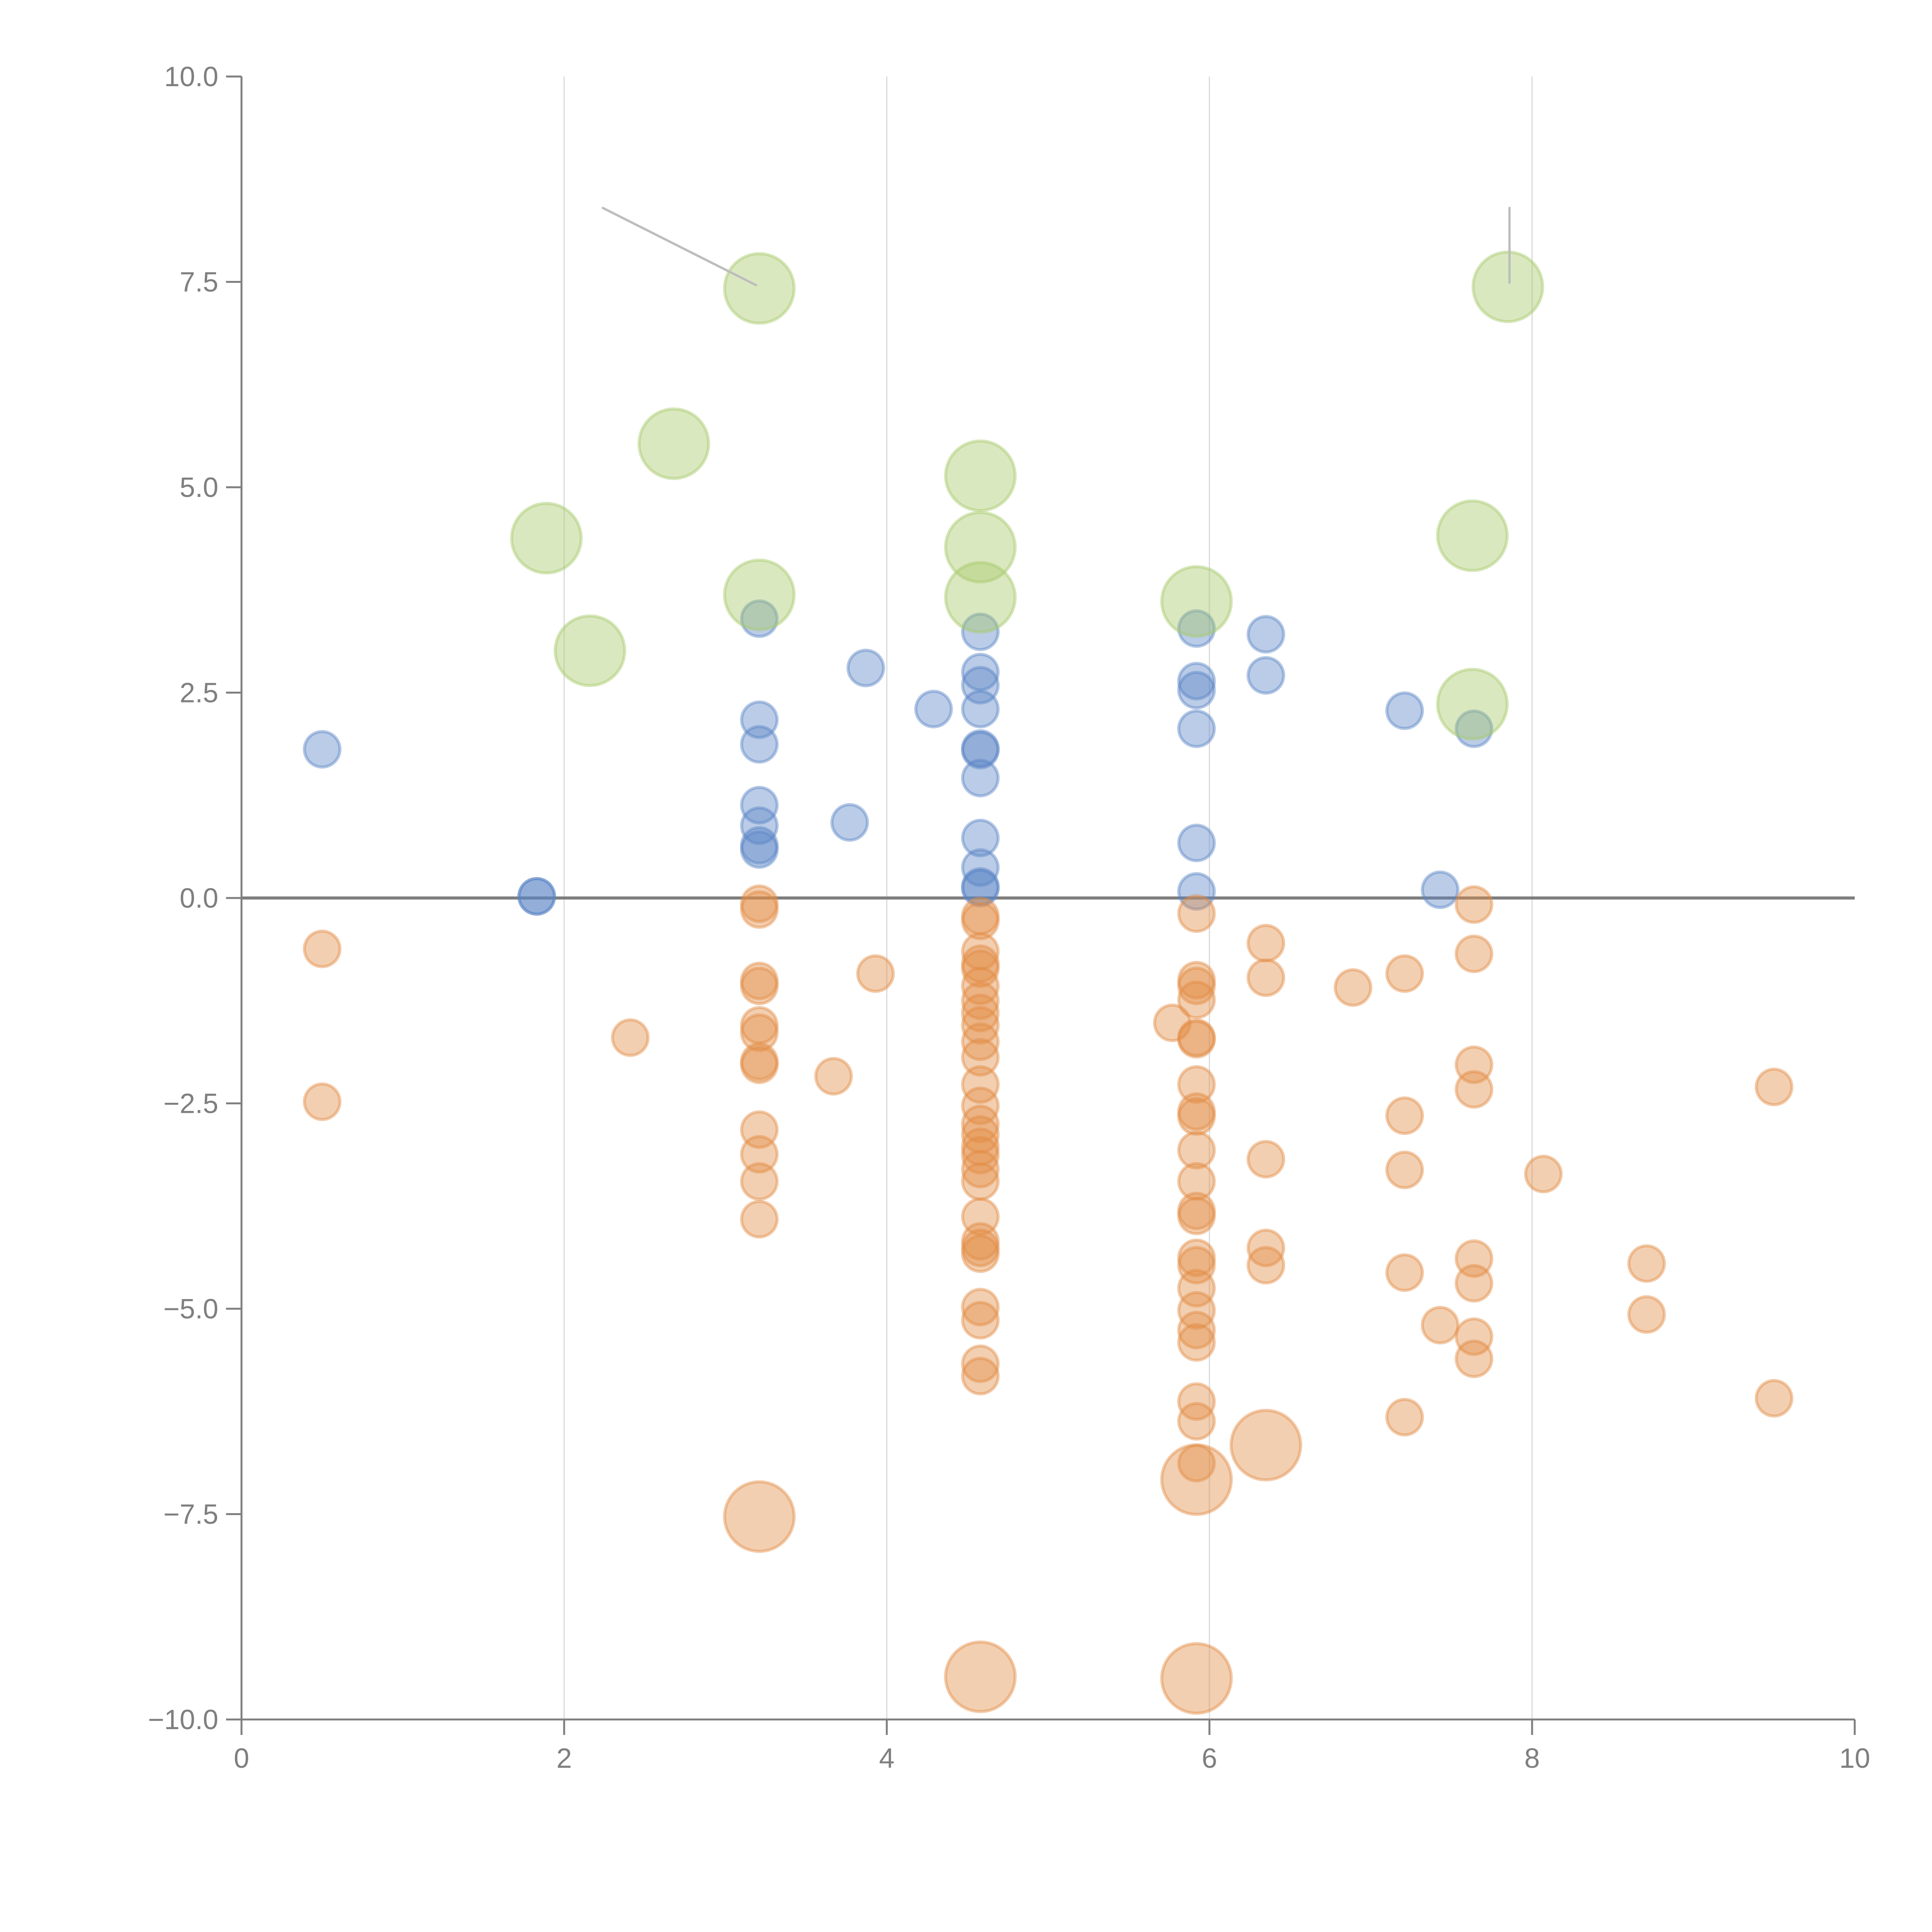 Image resolution: width=1932 pixels, height=1932 pixels. What do you see at coordinates (191, 1515) in the screenshot?
I see `y-tick-label: −7.5` at bounding box center [191, 1515].